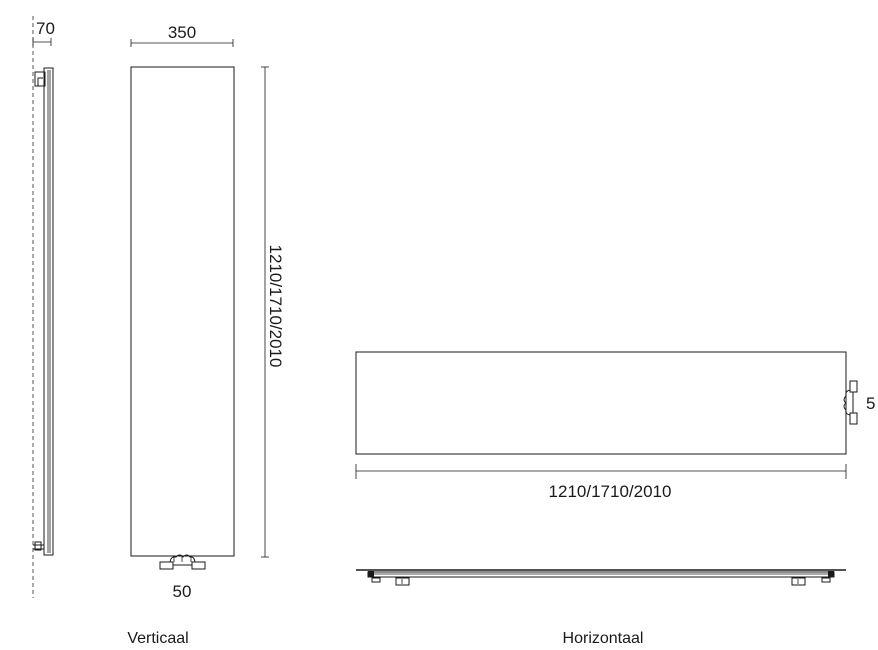  I want to click on left-bracket, so click(371, 574).